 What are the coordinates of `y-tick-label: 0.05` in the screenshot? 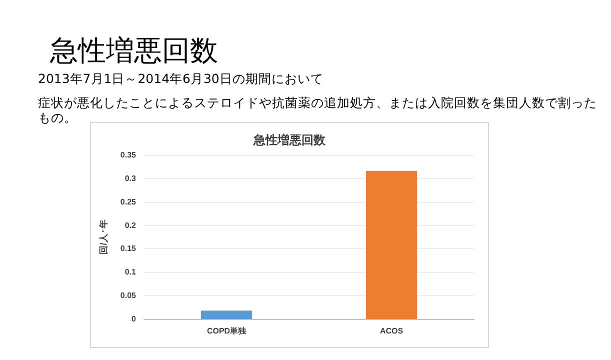 It's located at (128, 295).